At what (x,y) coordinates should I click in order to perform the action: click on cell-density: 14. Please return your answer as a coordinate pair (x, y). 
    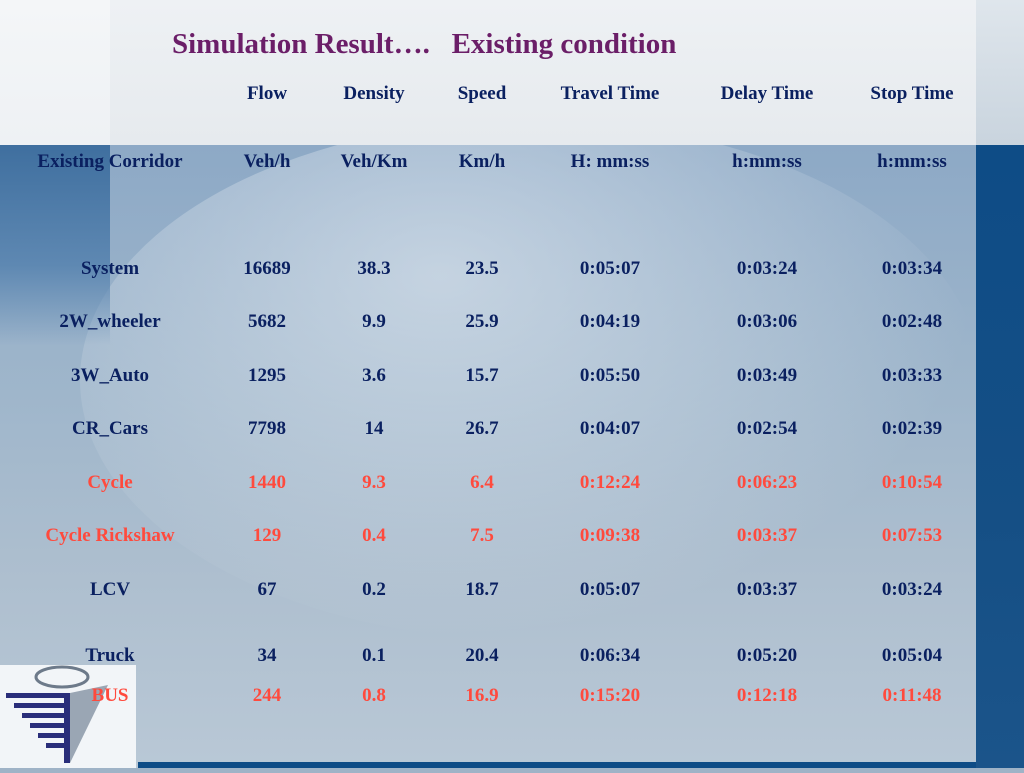
    Looking at the image, I should click on (374, 428).